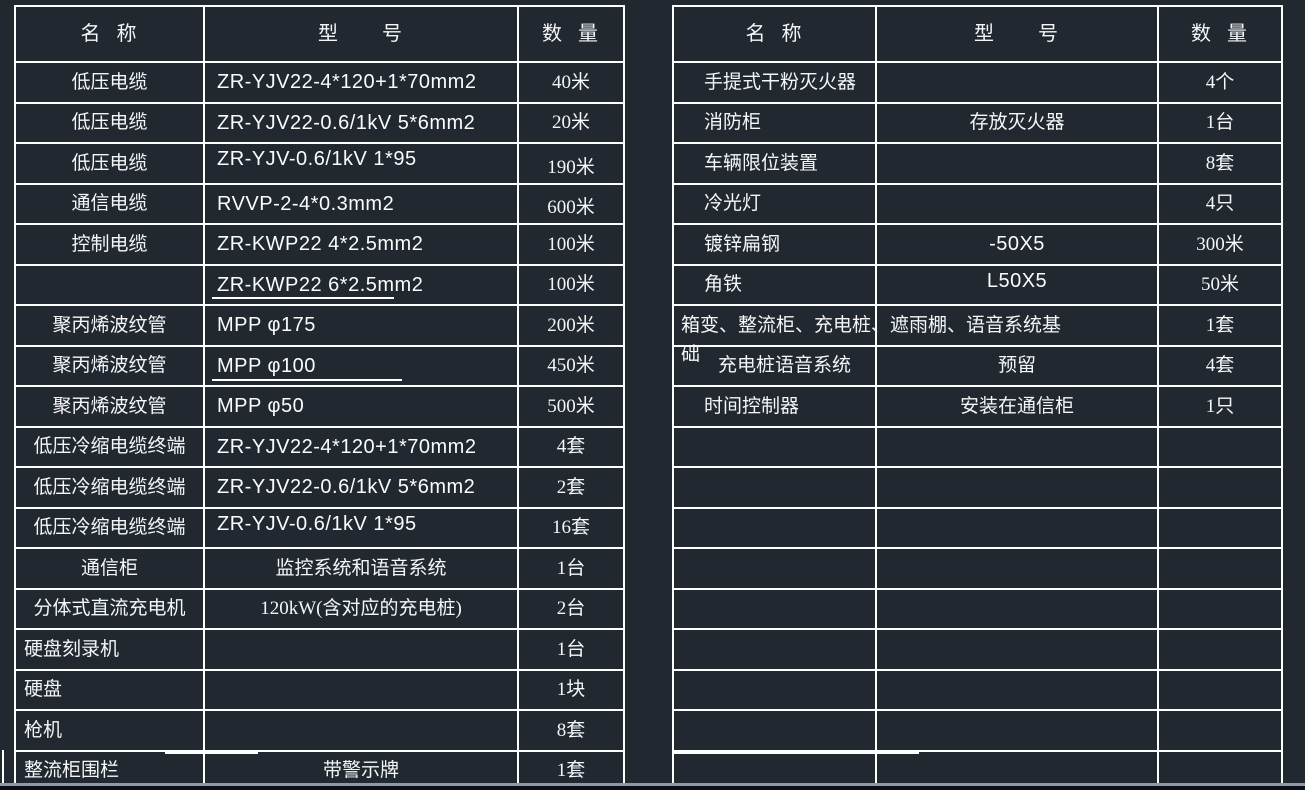 This screenshot has width=1305, height=790. I want to click on cell-name: 通信电缆, so click(110, 204).